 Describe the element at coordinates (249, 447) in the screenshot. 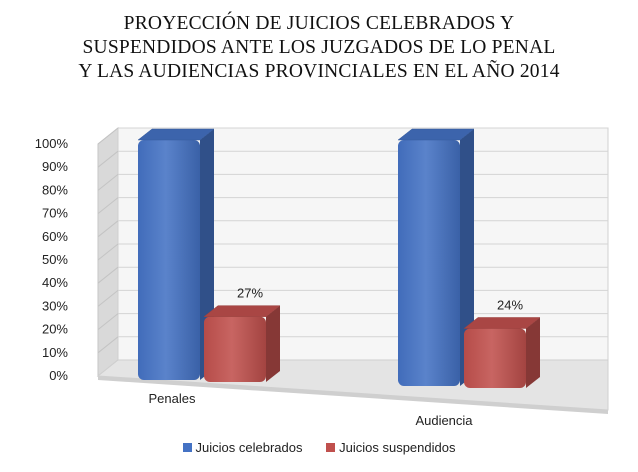

I see `legend-label-celebrados: Juicios celebrados` at that location.